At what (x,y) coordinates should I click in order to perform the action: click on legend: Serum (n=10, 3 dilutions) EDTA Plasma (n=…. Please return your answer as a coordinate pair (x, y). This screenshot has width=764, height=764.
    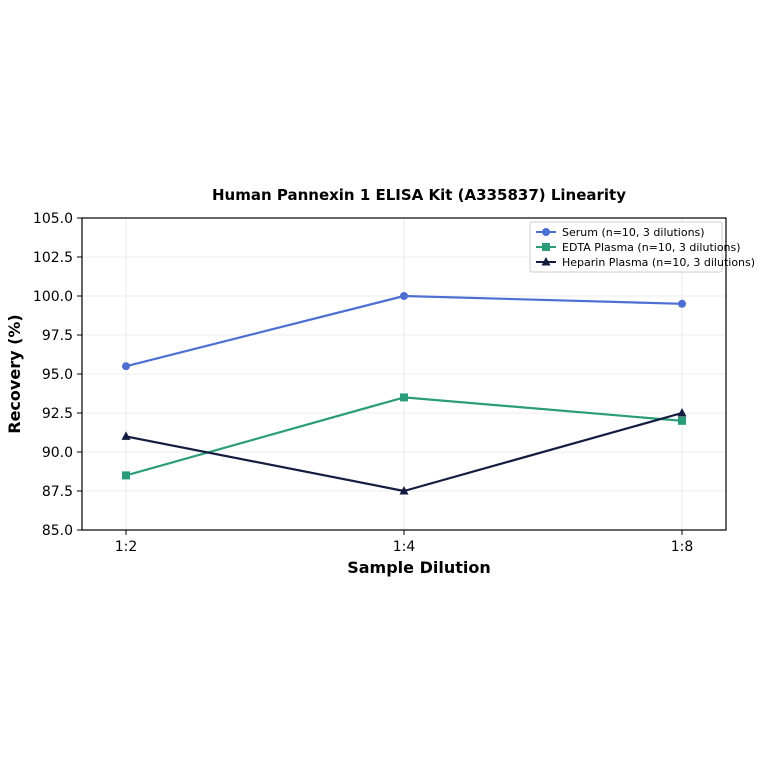
    Looking at the image, I should click on (642, 247).